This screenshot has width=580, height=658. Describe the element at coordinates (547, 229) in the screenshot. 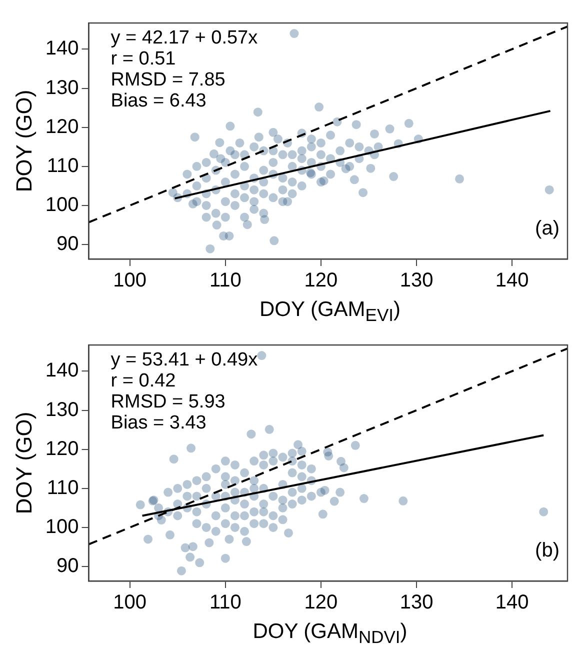

I see `text: (a)` at that location.